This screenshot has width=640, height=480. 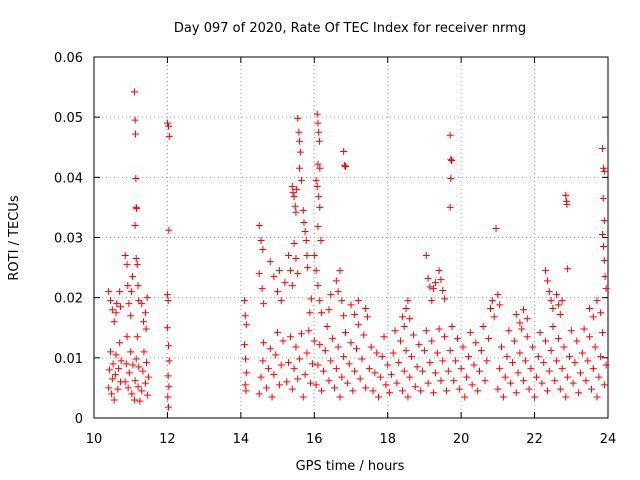 I want to click on x-tick-labels: 10 12 14 16 18 20 22 24, so click(x=351, y=439).